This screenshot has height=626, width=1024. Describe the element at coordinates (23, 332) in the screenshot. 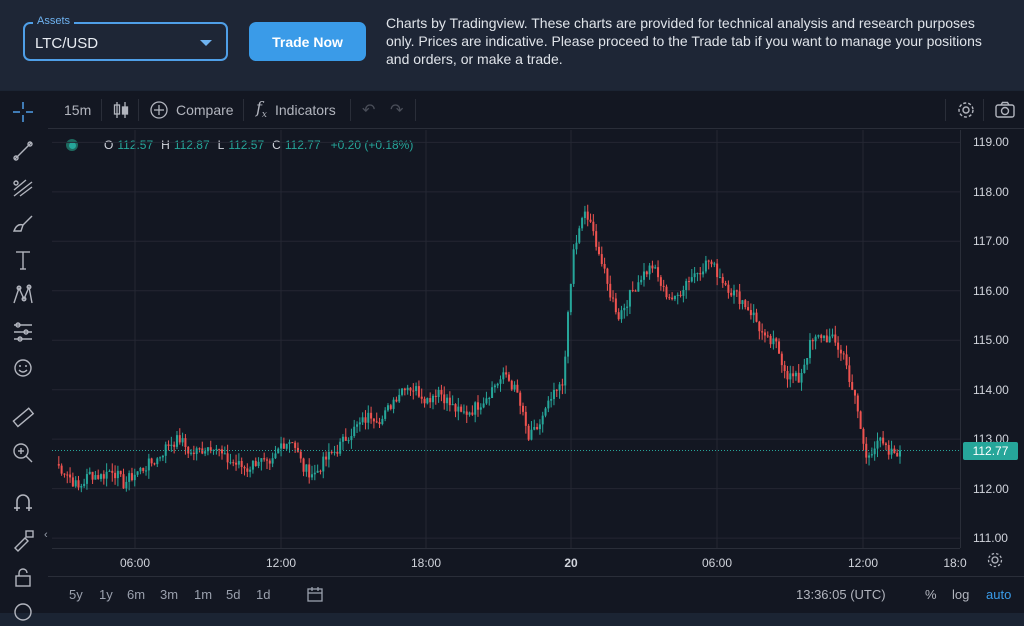

I see `prediction-tool-icon` at that location.